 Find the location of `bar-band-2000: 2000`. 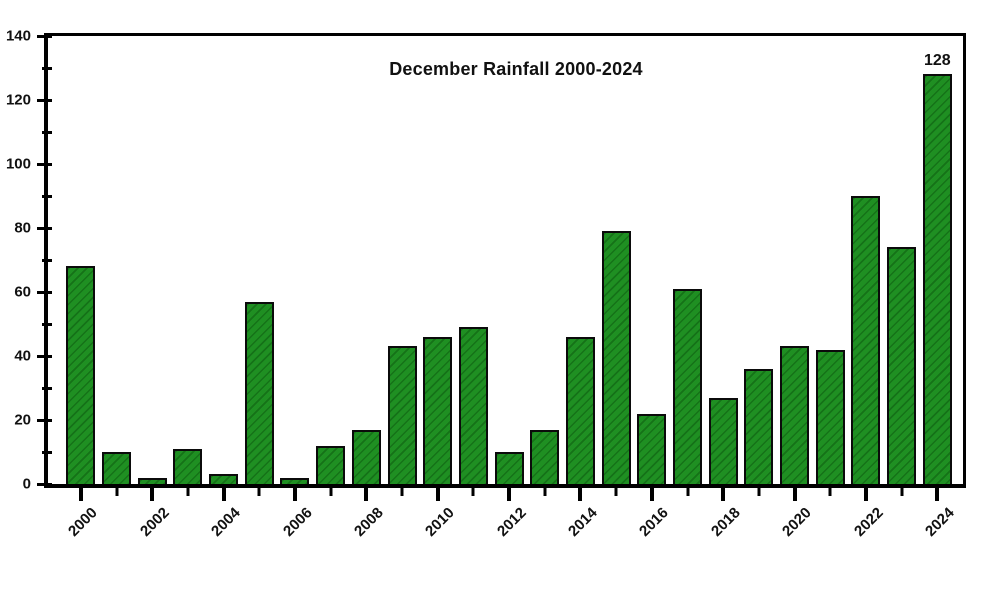

bar-band-2000: 2000 is located at coordinates (82, 288).